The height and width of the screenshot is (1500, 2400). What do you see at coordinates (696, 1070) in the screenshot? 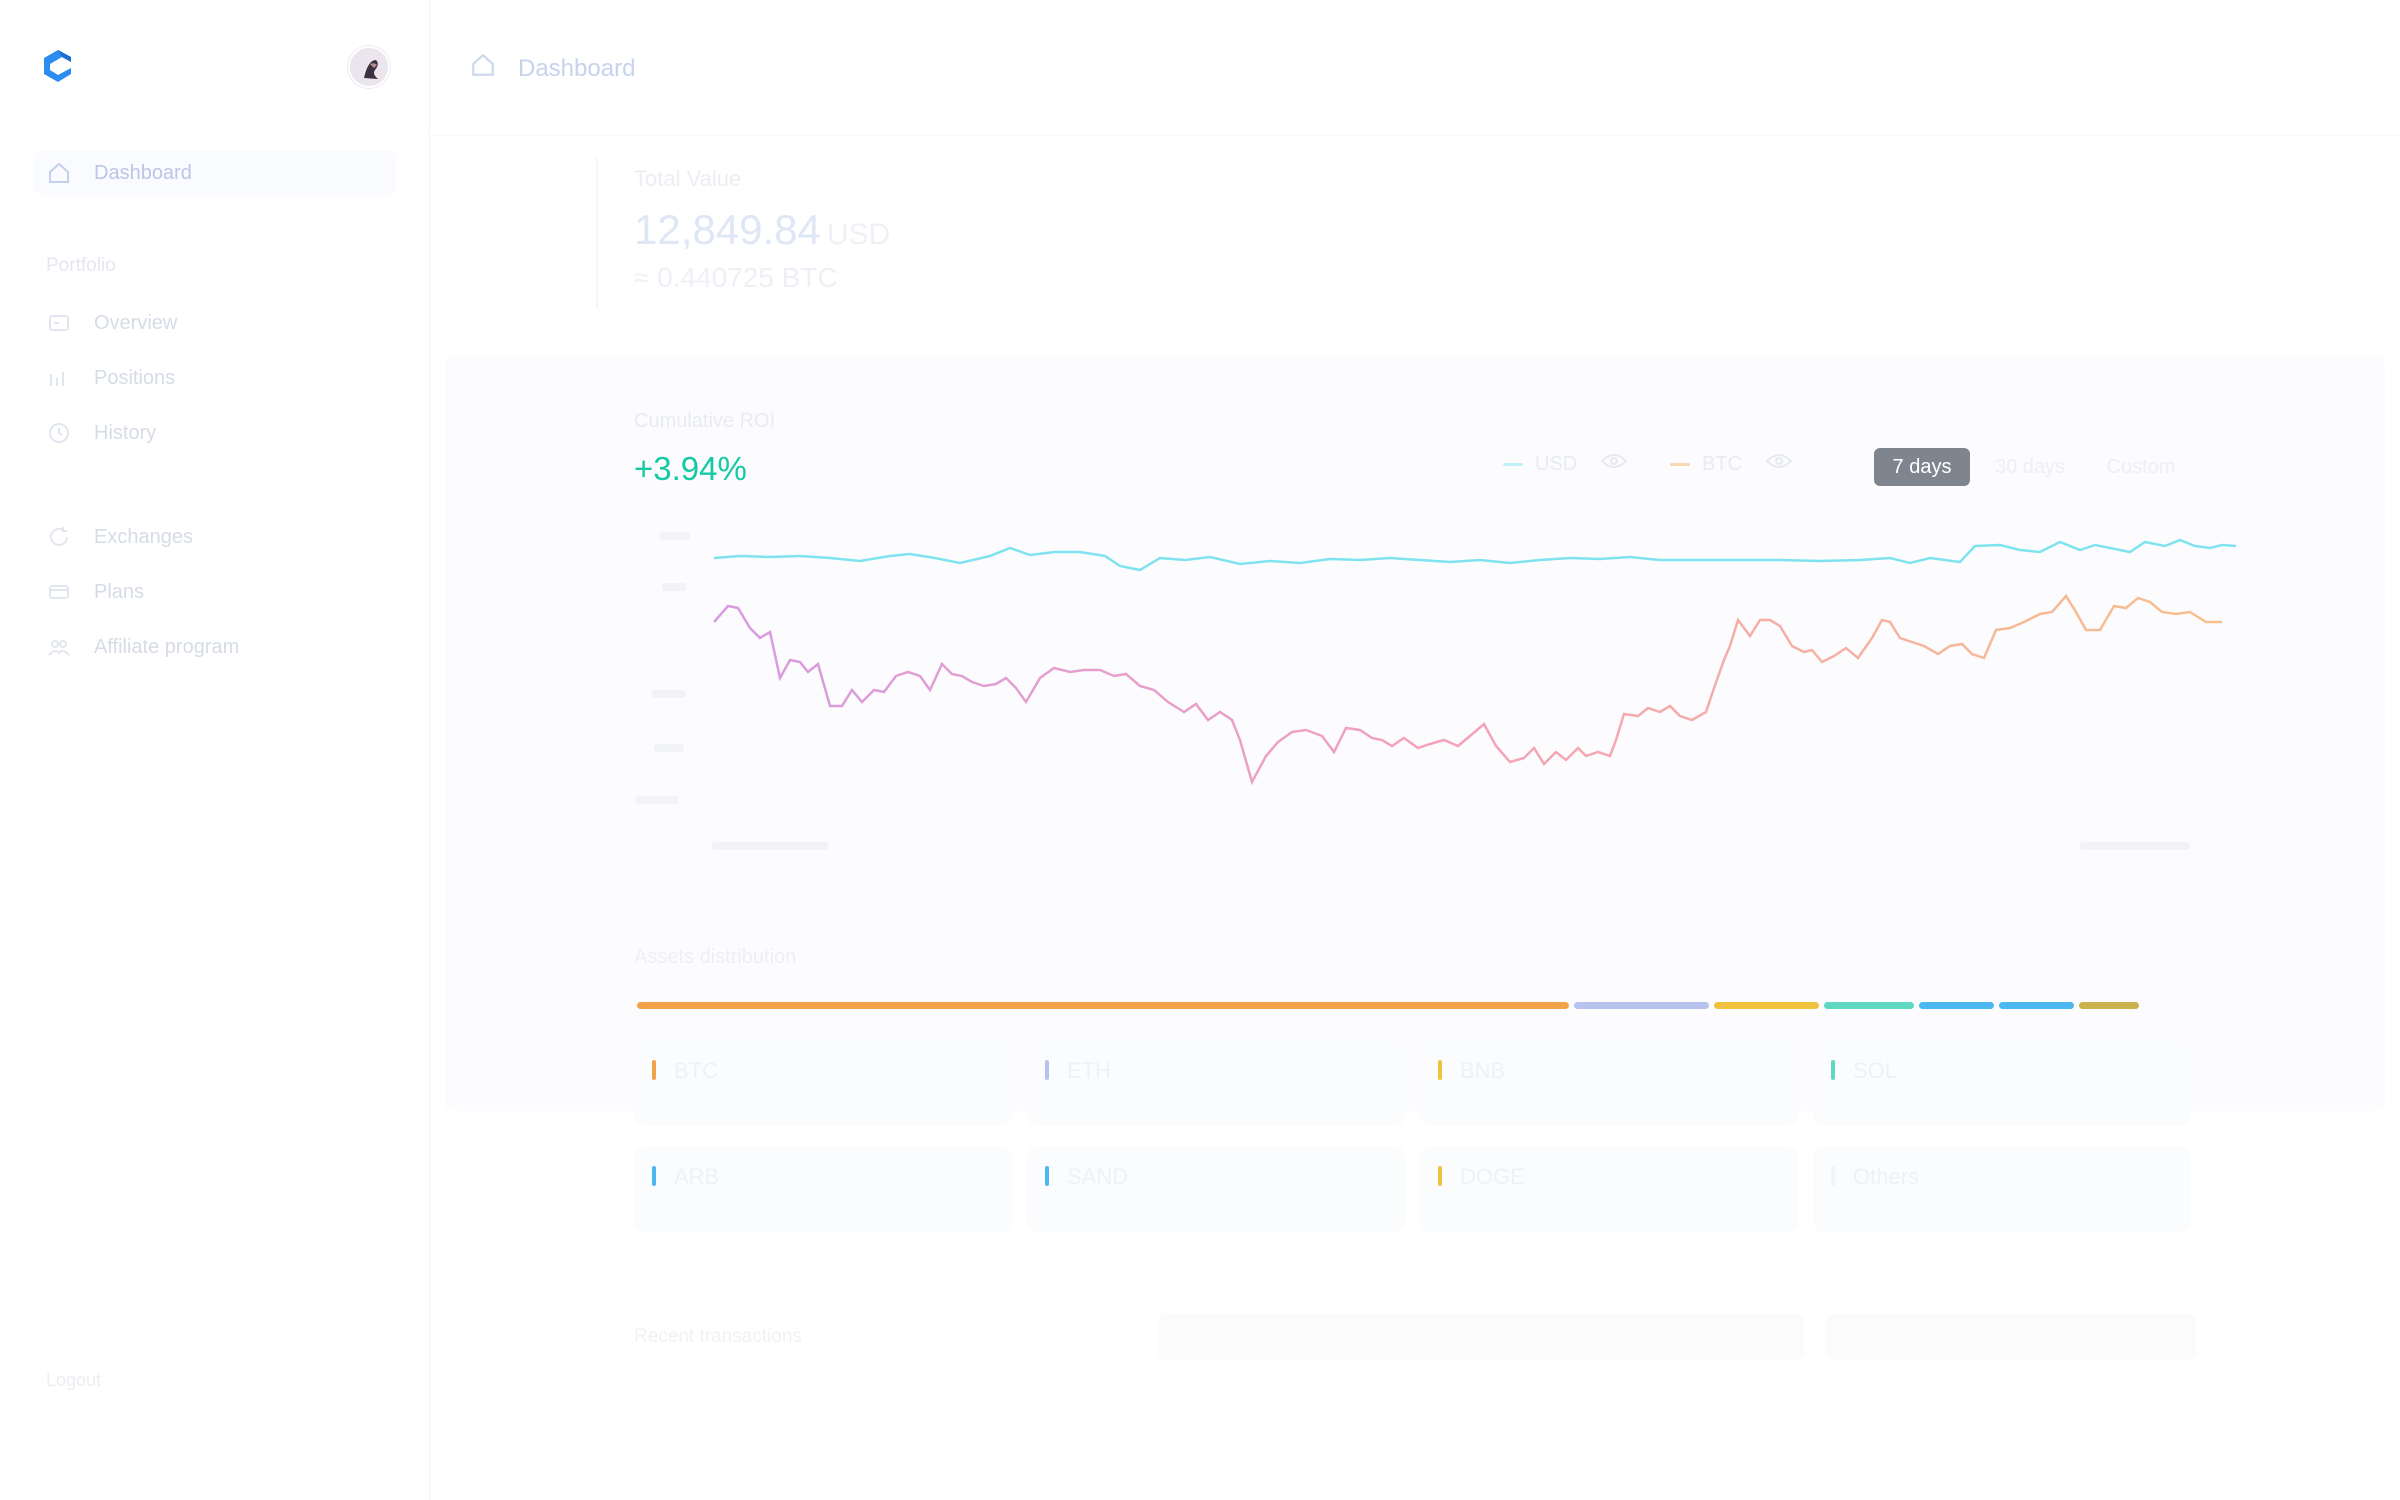
I see `asset-card-name: BTC` at bounding box center [696, 1070].